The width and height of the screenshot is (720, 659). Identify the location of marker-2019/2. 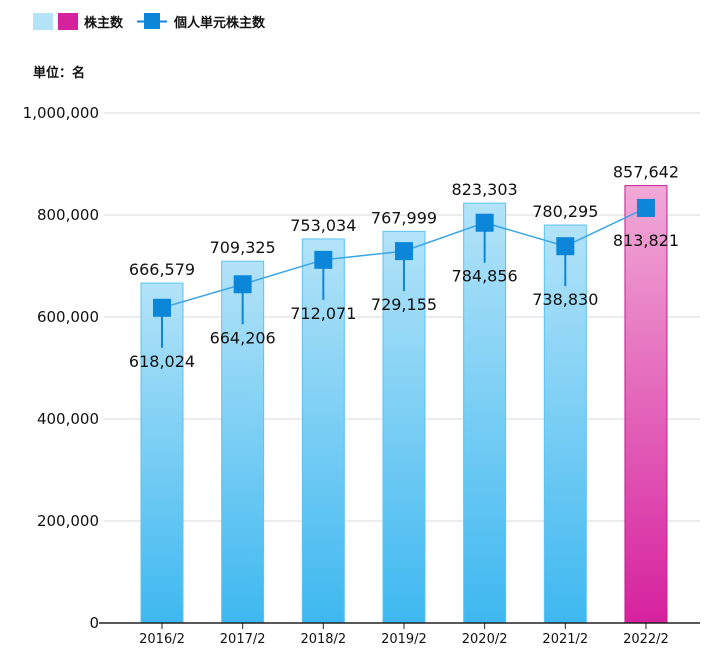
(403, 251).